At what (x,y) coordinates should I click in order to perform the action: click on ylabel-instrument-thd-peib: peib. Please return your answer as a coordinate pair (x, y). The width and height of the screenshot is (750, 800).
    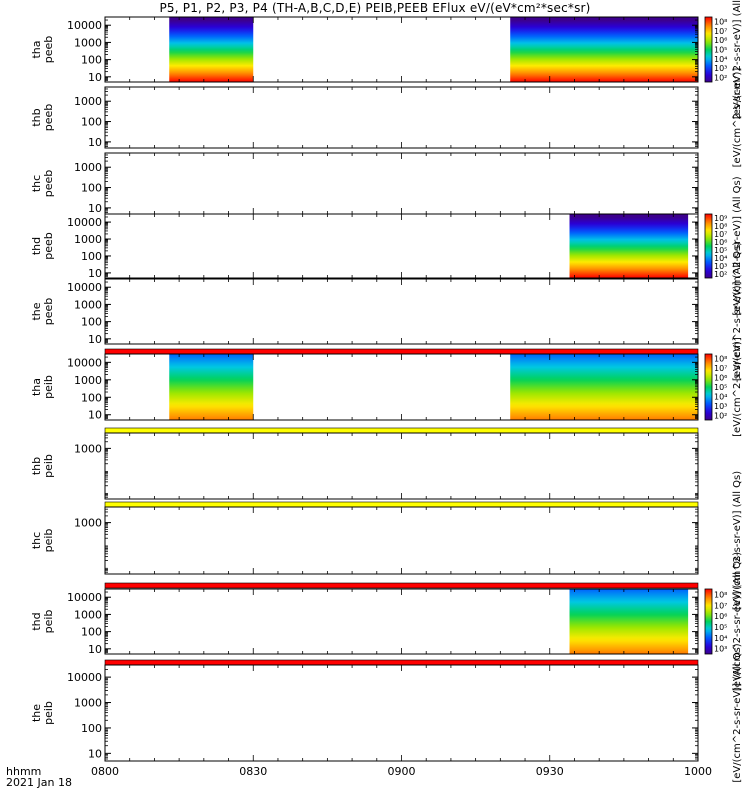
    Looking at the image, I should click on (48, 622).